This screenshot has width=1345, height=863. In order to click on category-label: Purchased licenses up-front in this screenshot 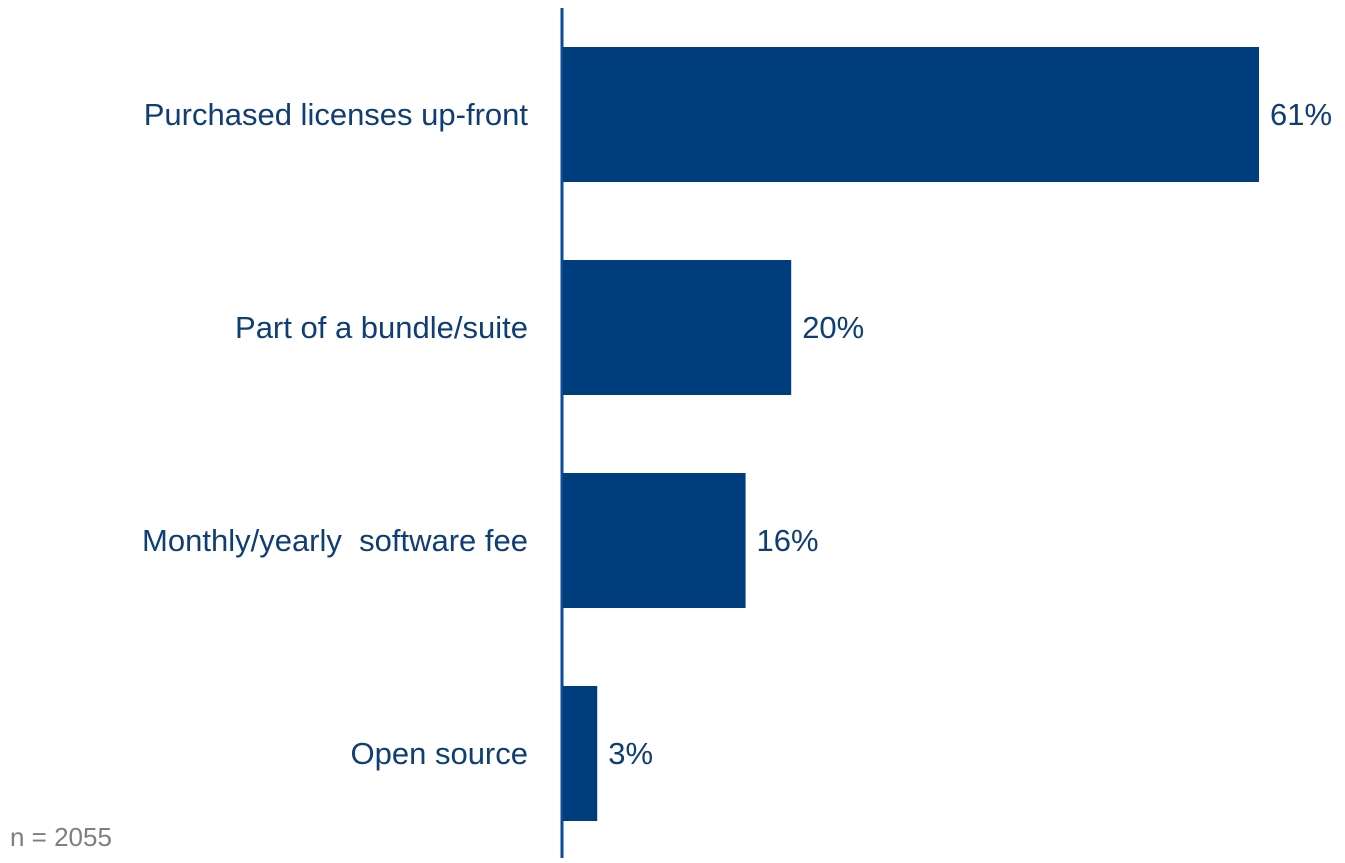, I will do `click(336, 114)`.